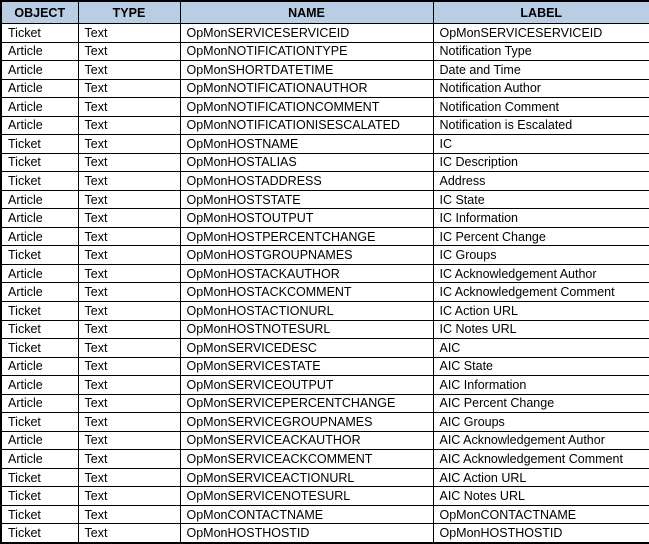 Image resolution: width=649 pixels, height=544 pixels. What do you see at coordinates (306, 533) in the screenshot?
I see `cell-name: OpMonHOSTHOSTID` at bounding box center [306, 533].